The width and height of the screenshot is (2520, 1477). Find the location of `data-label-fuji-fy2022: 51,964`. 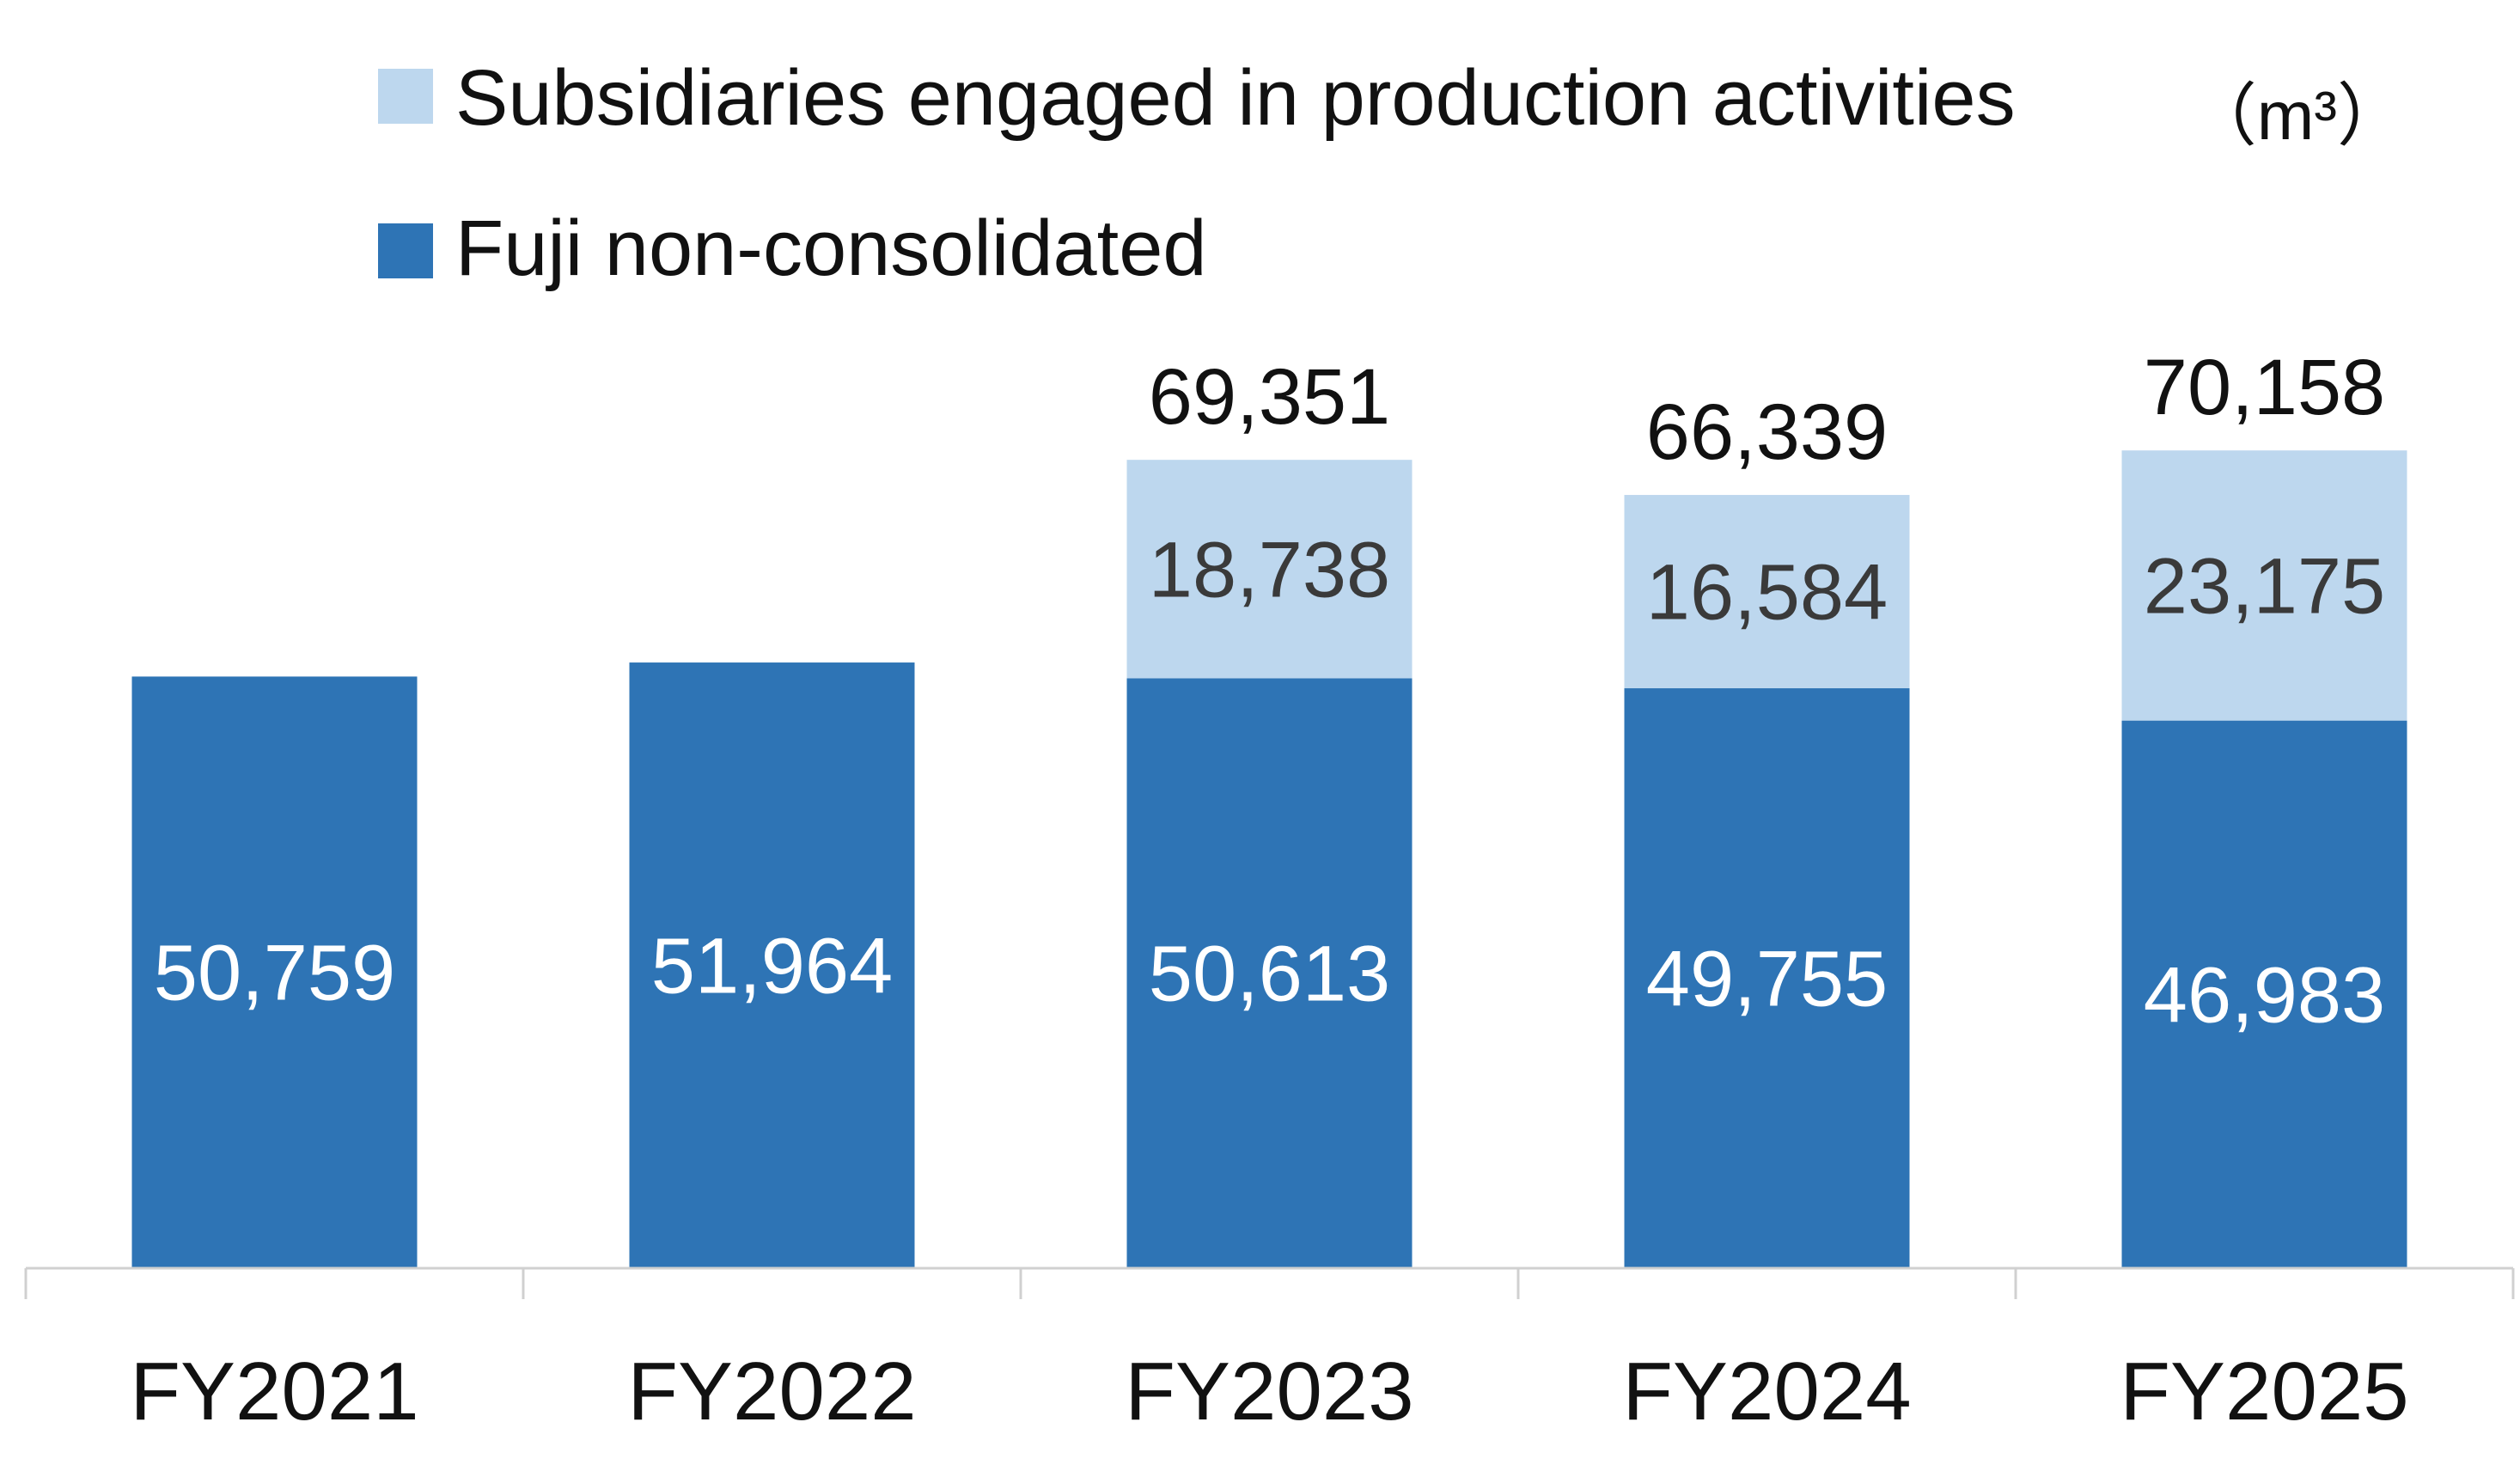

data-label-fuji-fy2022: 51,964 is located at coordinates (772, 966).